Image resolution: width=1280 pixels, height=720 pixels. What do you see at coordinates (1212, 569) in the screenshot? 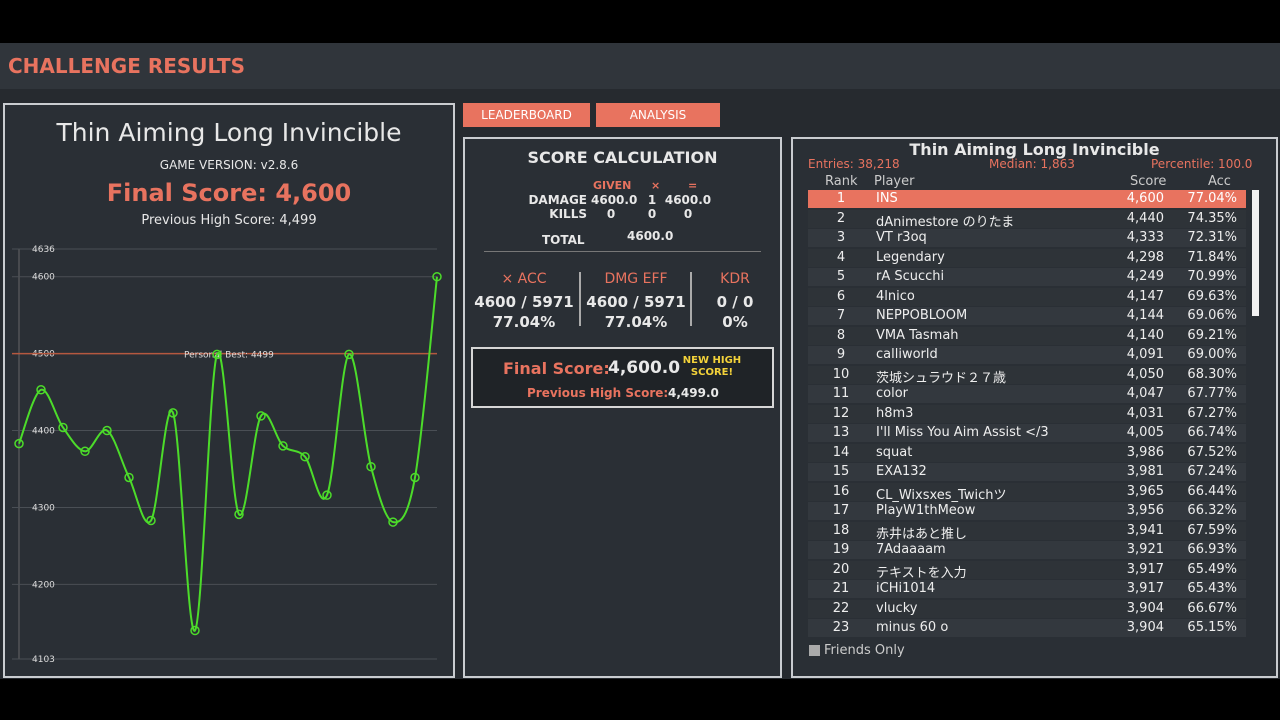
I see `acc: 65.49%` at bounding box center [1212, 569].